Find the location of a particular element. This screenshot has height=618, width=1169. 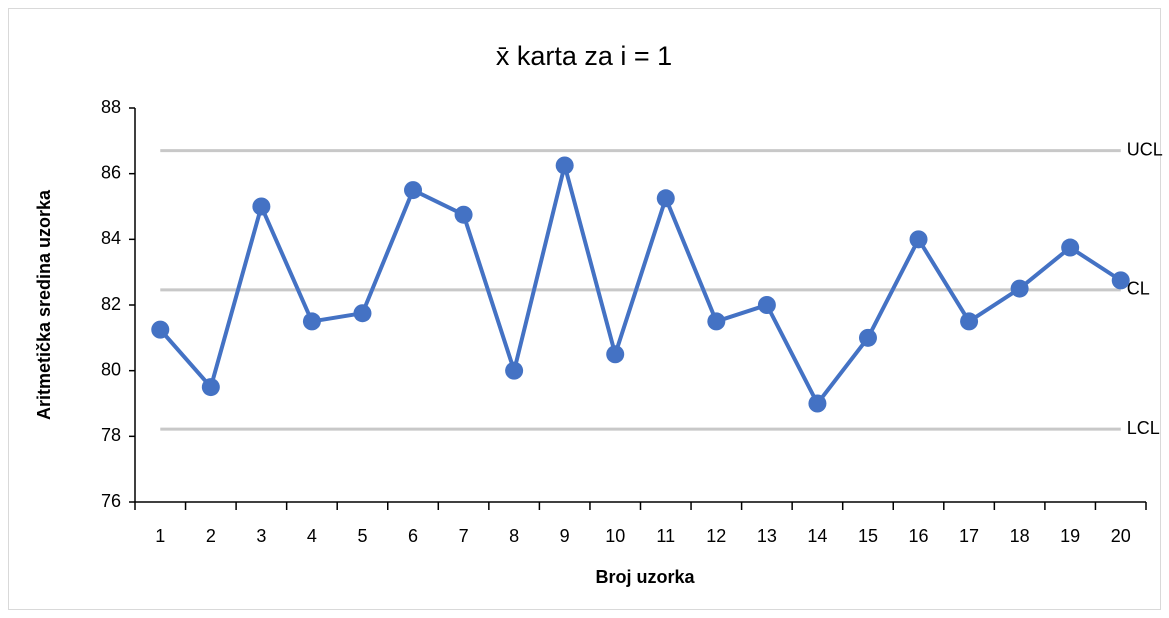

y-tick-label: 78 is located at coordinates (111, 435).